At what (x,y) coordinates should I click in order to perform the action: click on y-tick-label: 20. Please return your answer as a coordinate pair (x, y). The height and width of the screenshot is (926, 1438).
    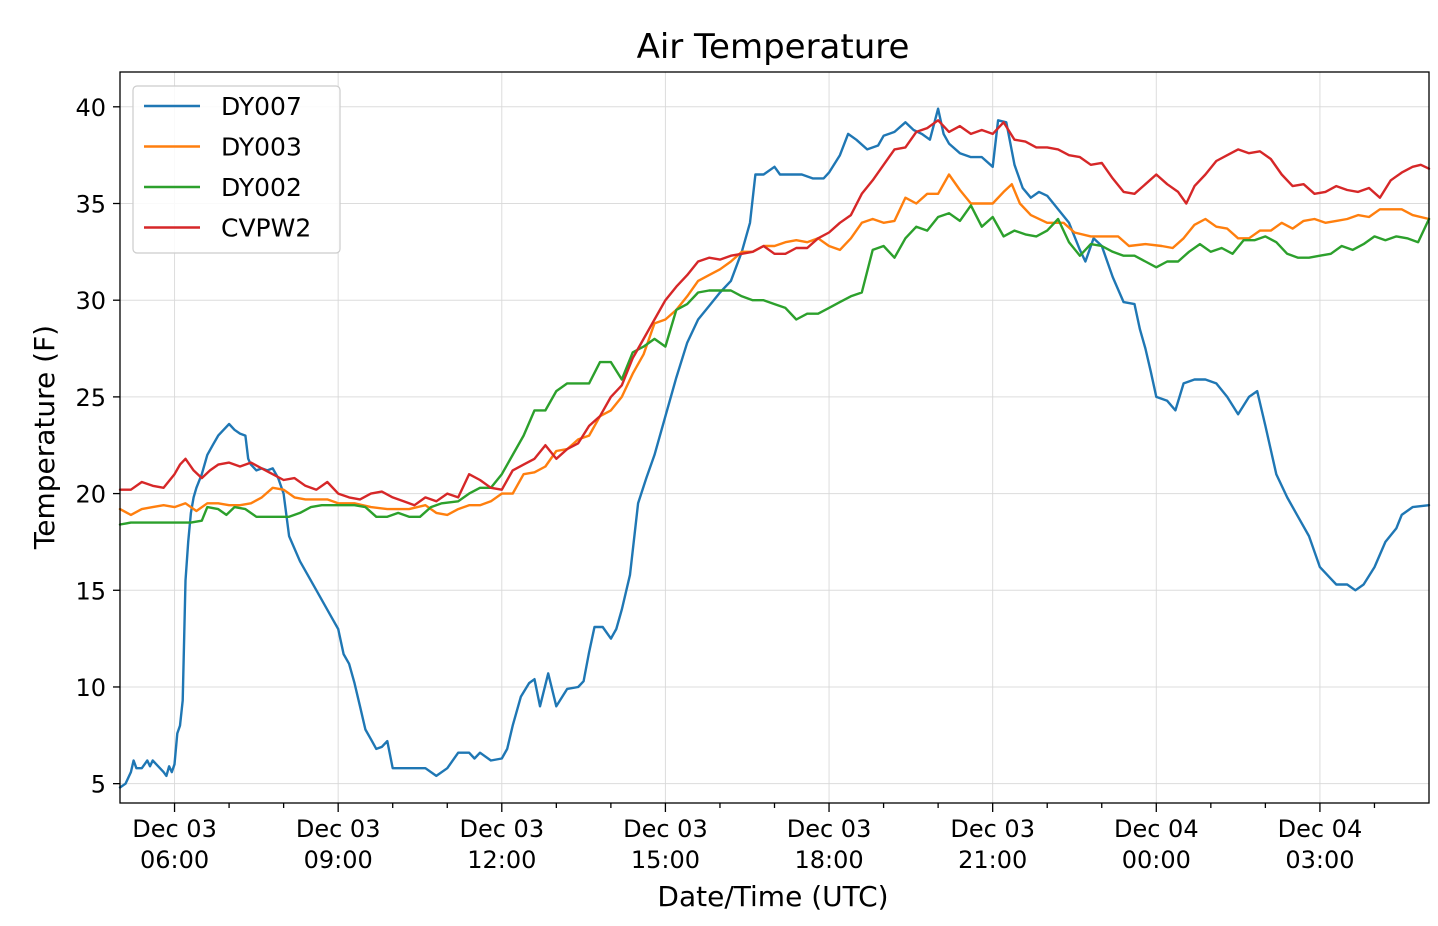
    Looking at the image, I should click on (90, 495).